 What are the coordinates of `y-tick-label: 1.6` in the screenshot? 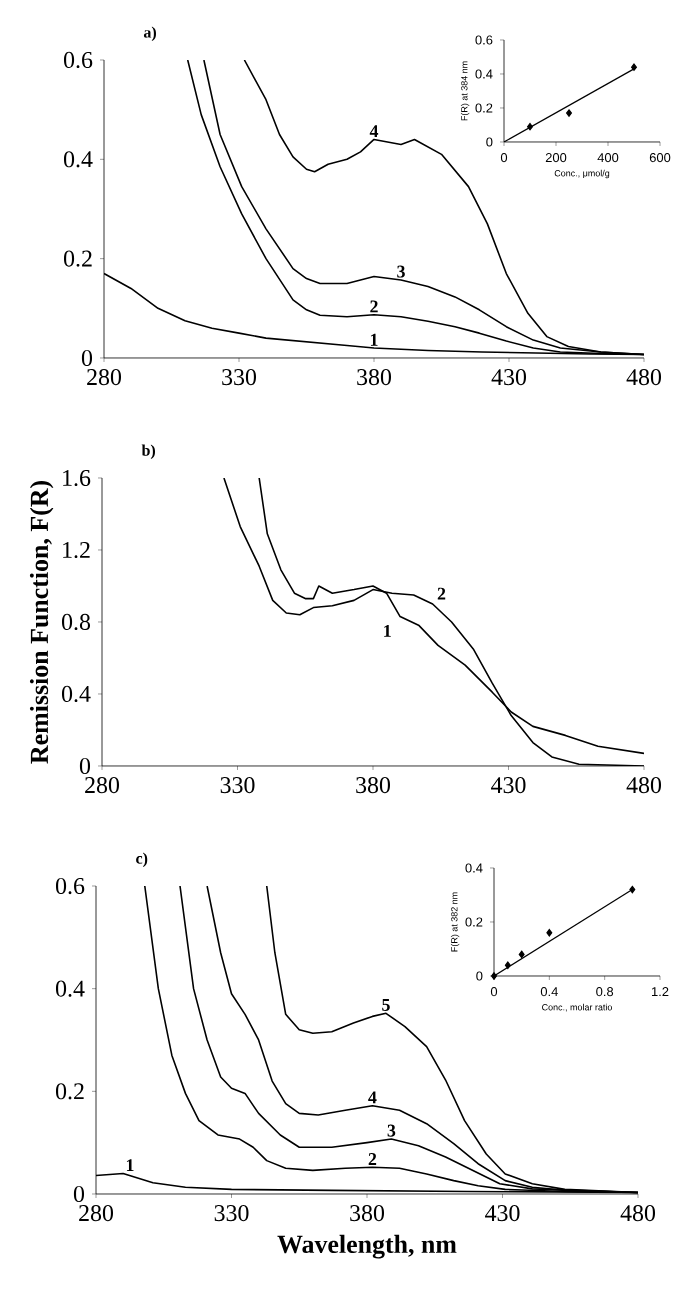 It's located at (77, 478).